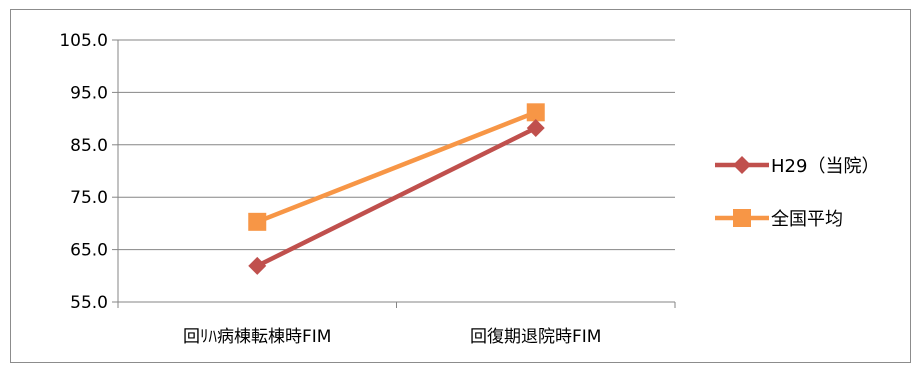 Image resolution: width=913 pixels, height=366 pixels. Describe the element at coordinates (535, 337) in the screenshot. I see `x-tick-label: 回復期退院時FIM` at that location.